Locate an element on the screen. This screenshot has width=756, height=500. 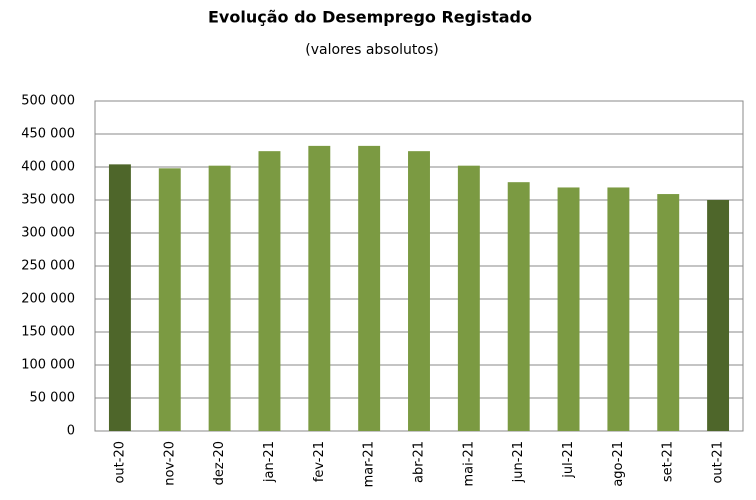
x-tick-label: ago-21 is located at coordinates (618, 464).